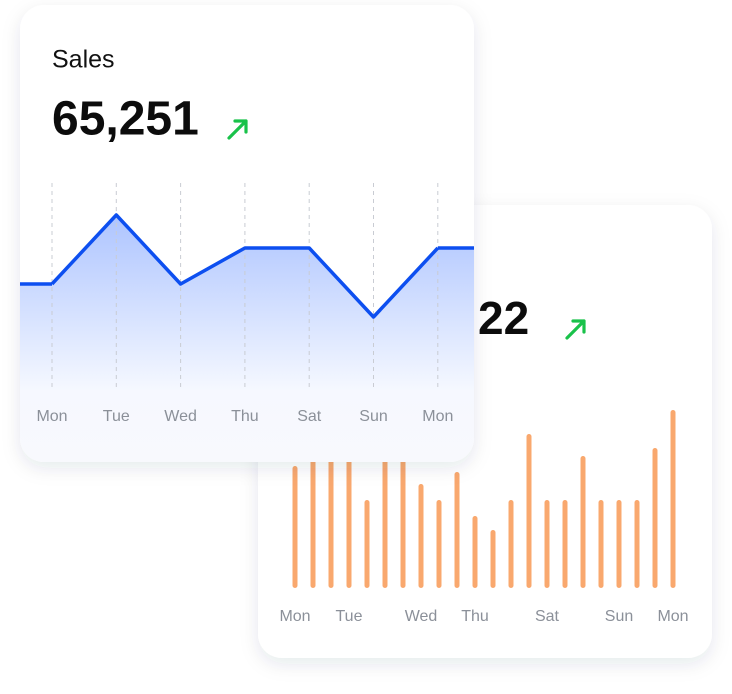  I want to click on card-title: Sales, so click(83, 60).